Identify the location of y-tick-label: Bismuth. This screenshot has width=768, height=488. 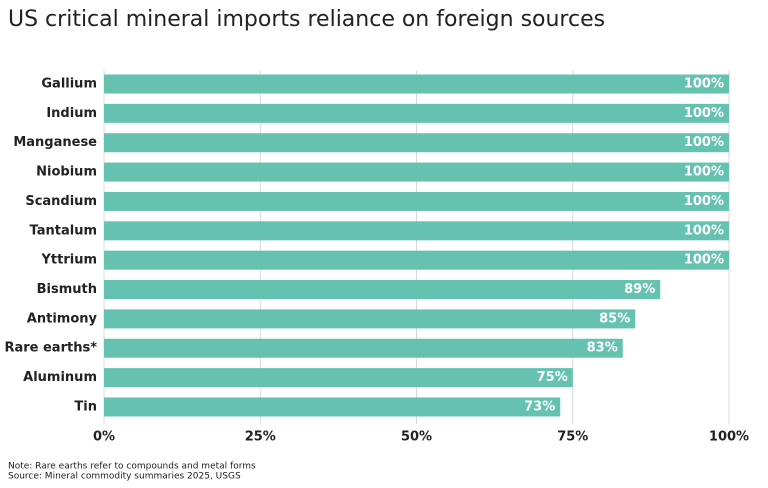
(67, 289).